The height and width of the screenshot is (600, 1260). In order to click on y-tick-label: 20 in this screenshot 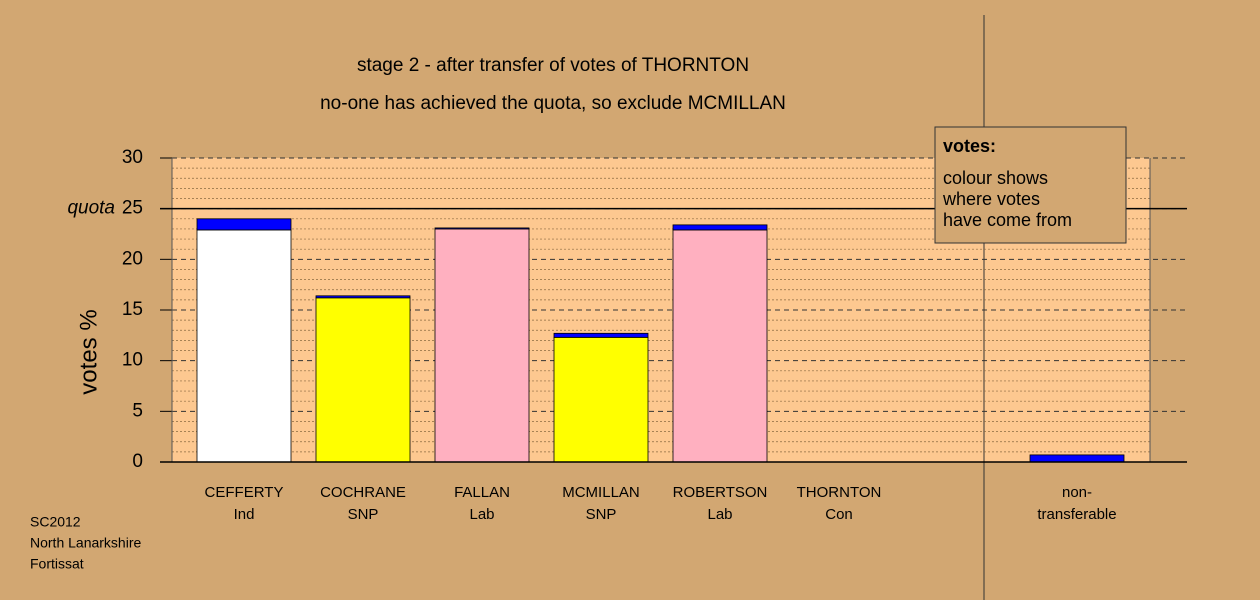, I will do `click(132, 258)`.